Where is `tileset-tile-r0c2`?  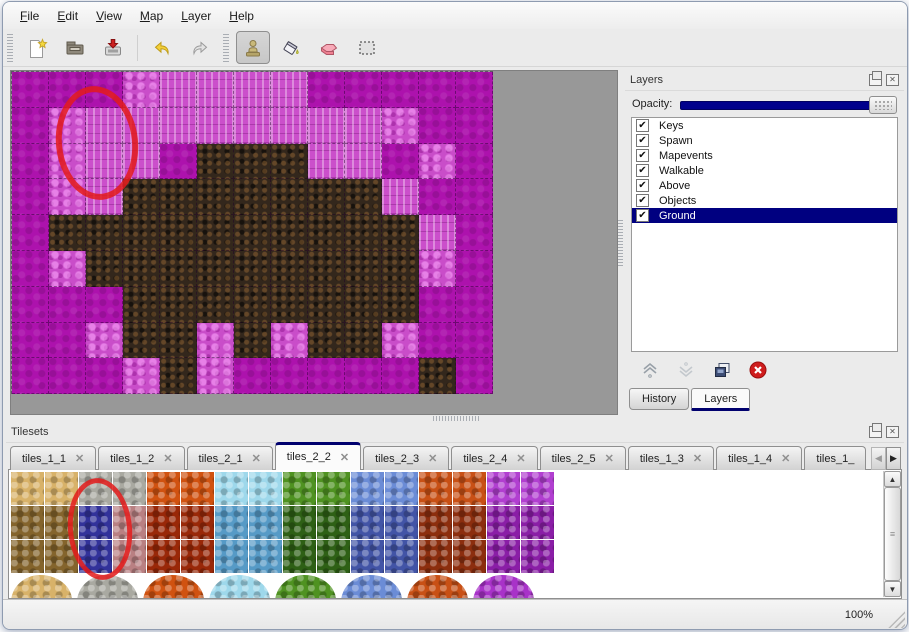 tileset-tile-r0c2 is located at coordinates (95, 488).